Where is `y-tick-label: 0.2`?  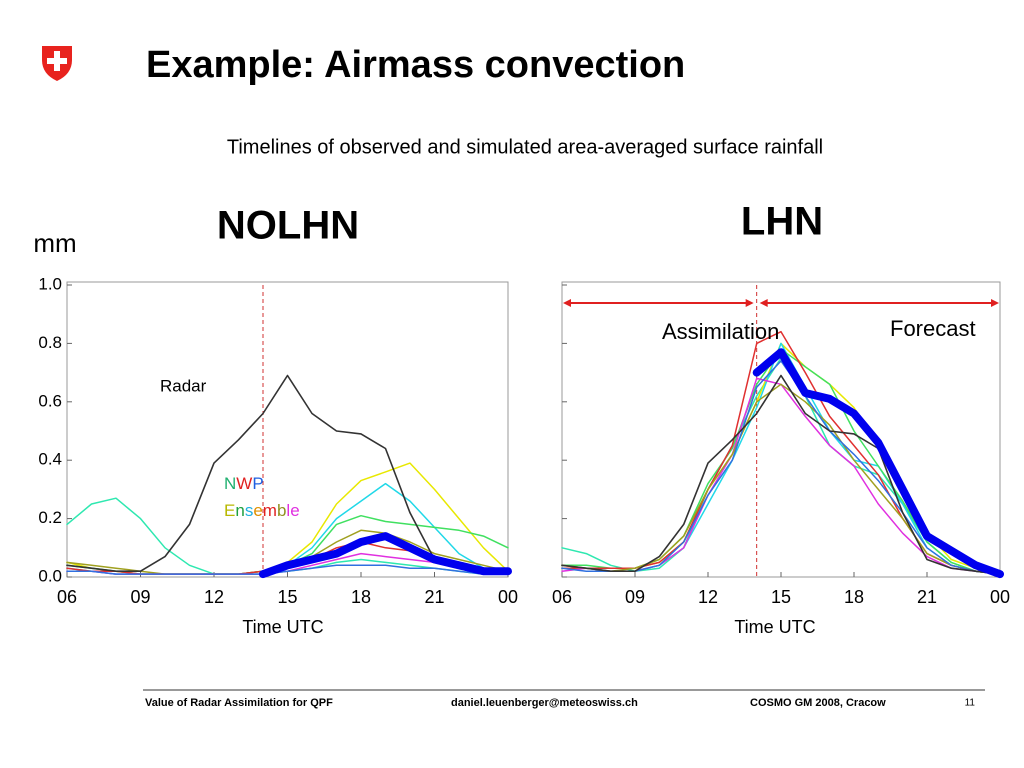 y-tick-label: 0.2 is located at coordinates (50, 517).